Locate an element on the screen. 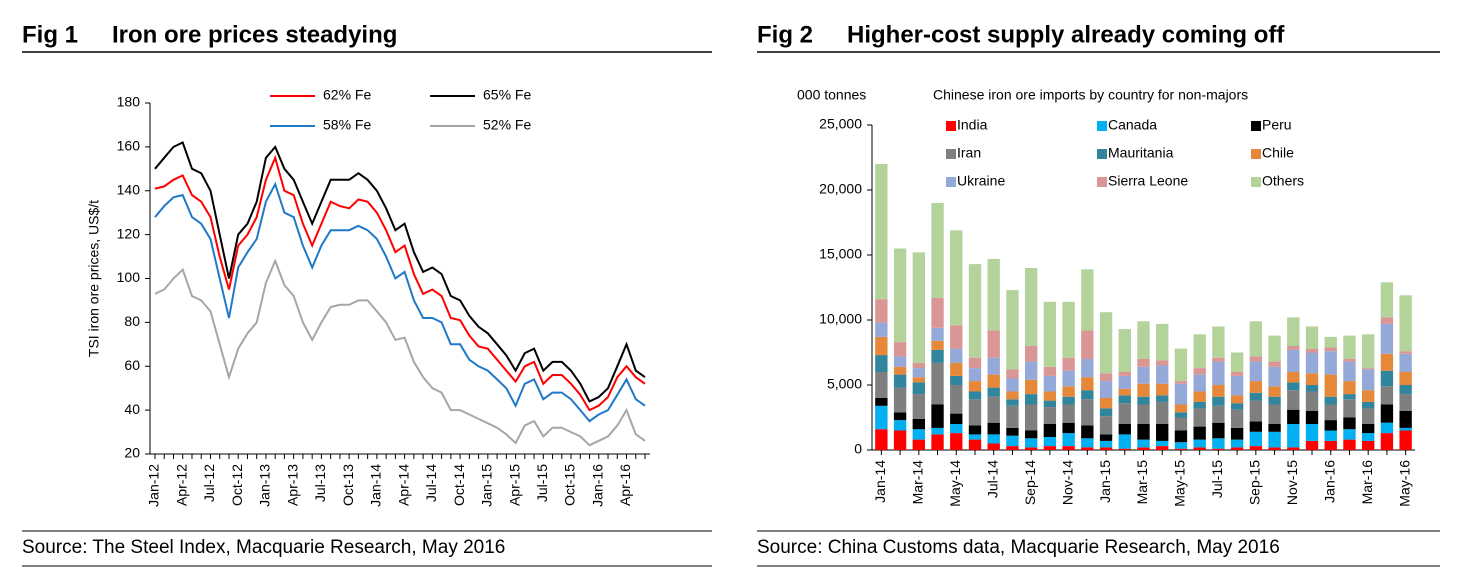  x-tick-label: Jul-14 is located at coordinates (992, 479).